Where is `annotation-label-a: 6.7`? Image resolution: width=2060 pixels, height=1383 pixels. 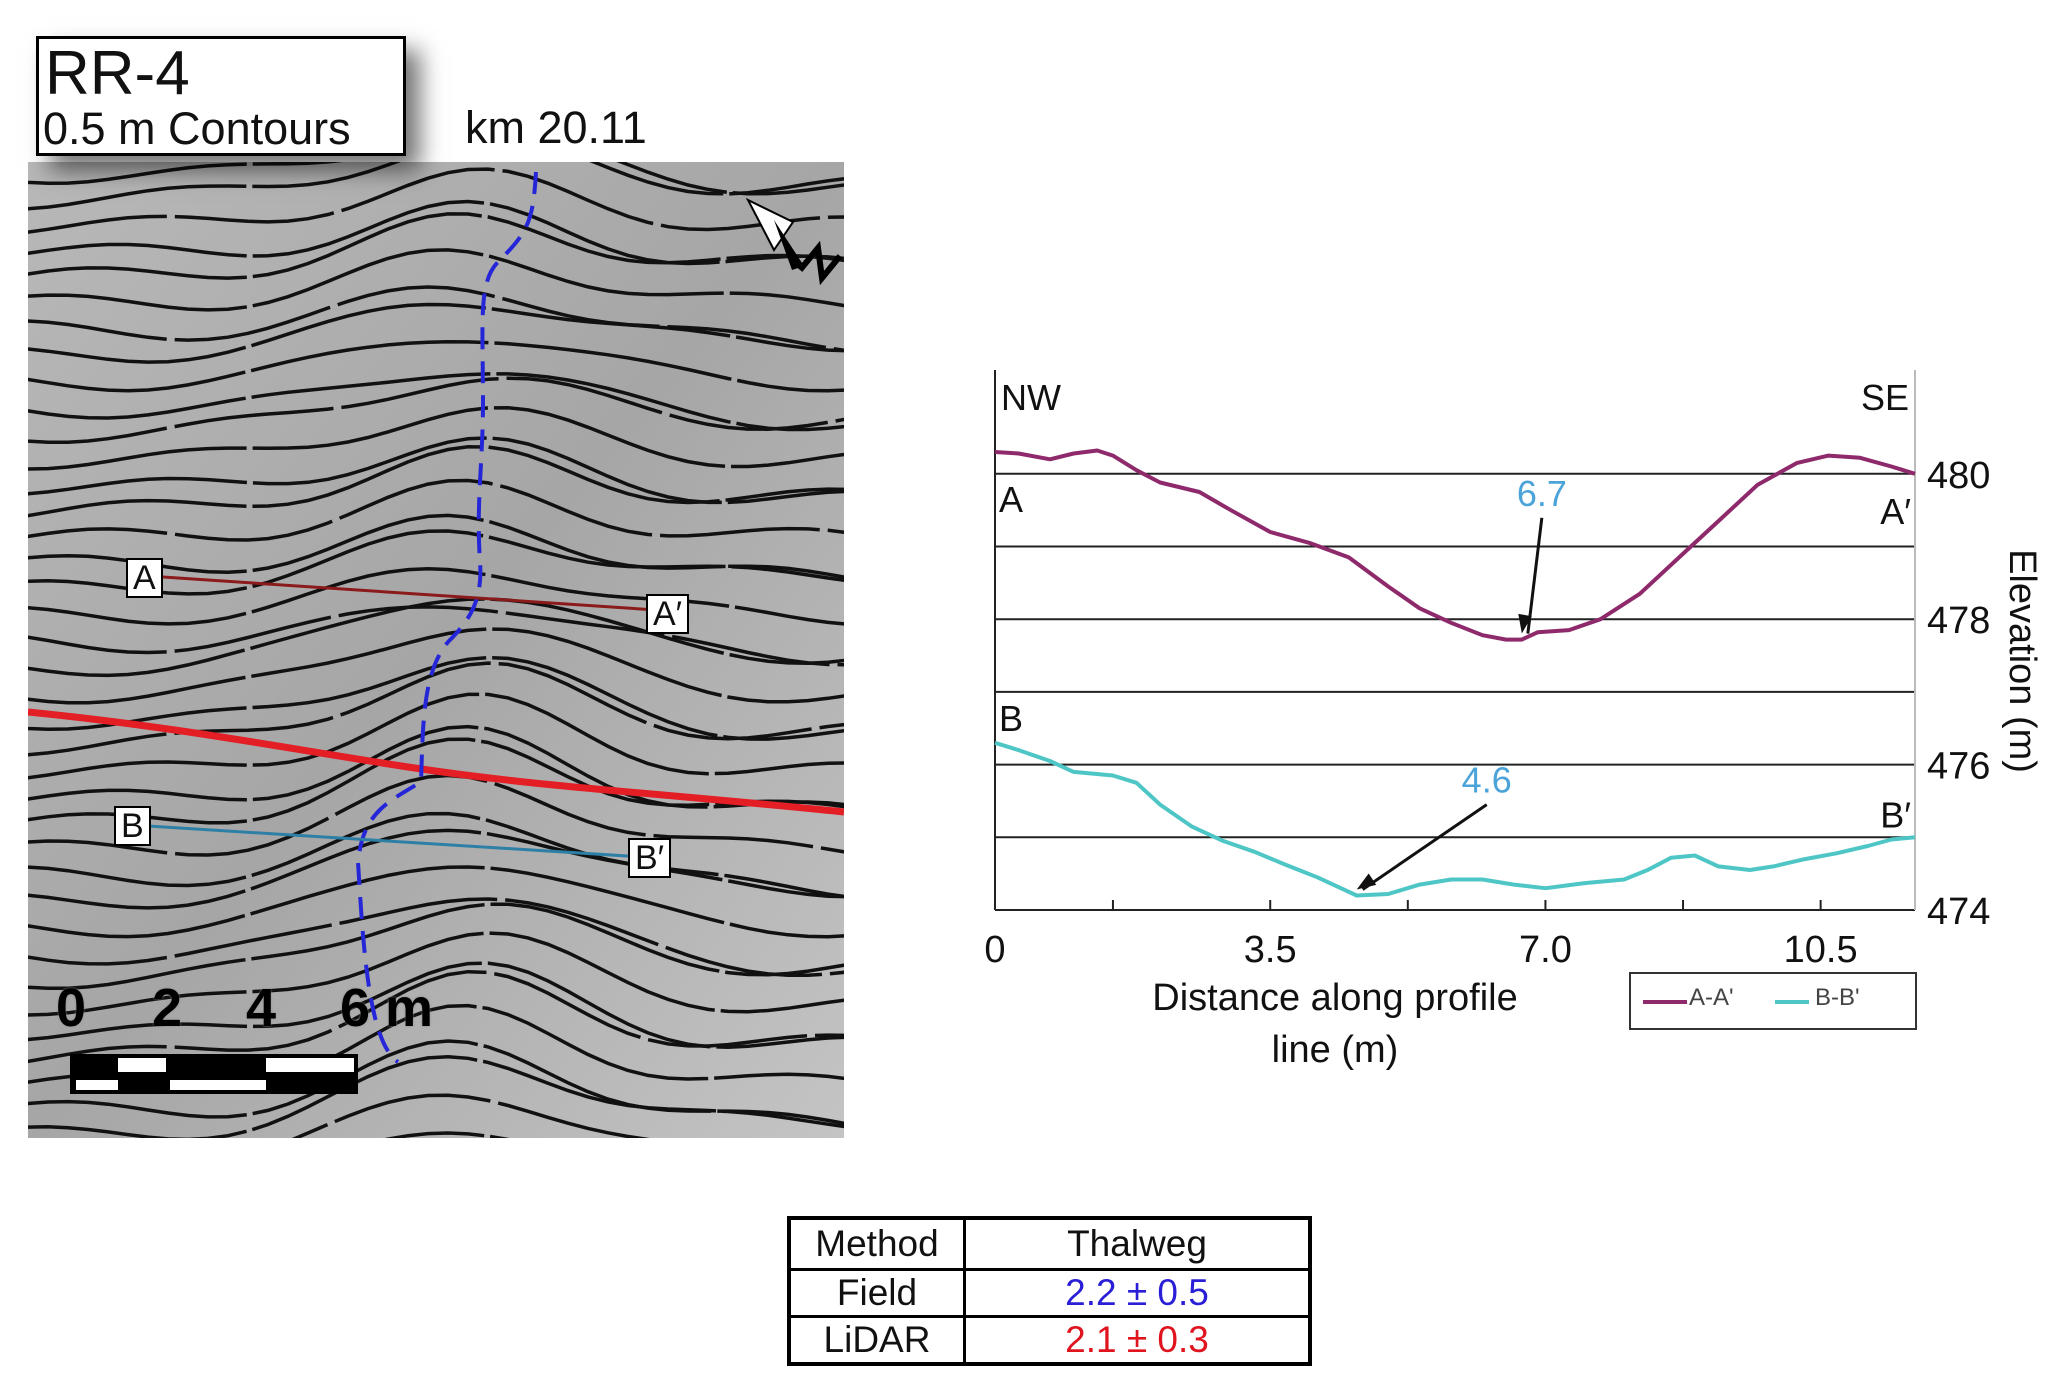
annotation-label-a: 6.7 is located at coordinates (1542, 493).